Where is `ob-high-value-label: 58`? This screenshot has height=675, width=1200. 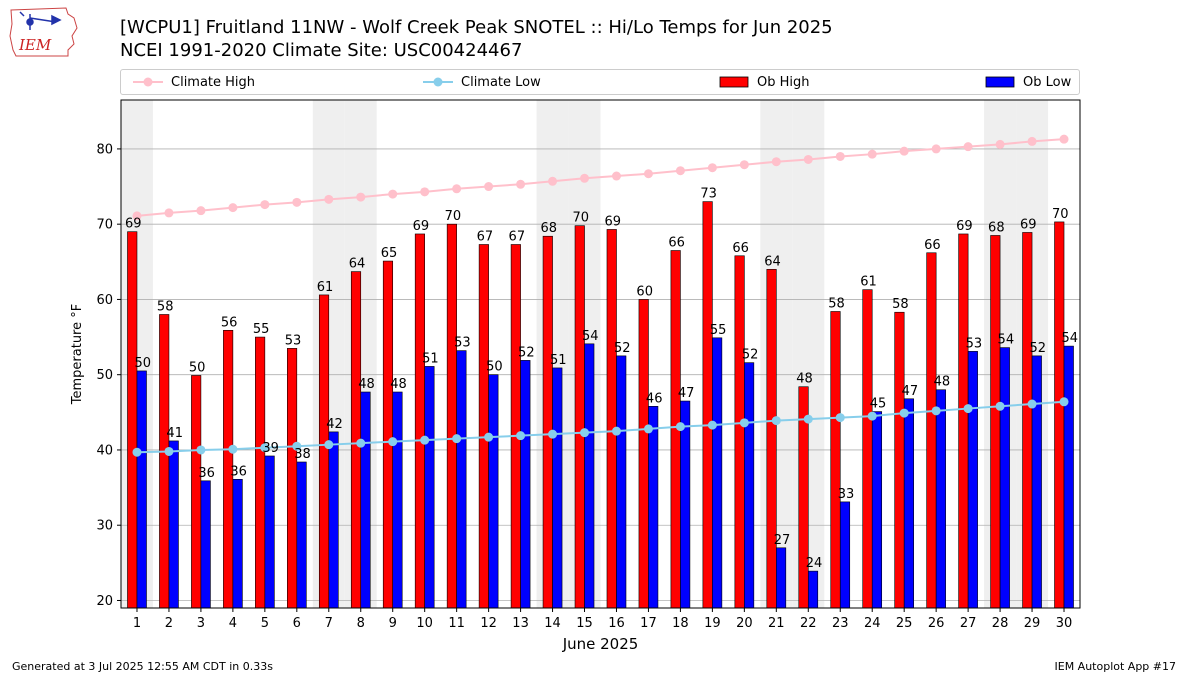 ob-high-value-label: 58 is located at coordinates (836, 303).